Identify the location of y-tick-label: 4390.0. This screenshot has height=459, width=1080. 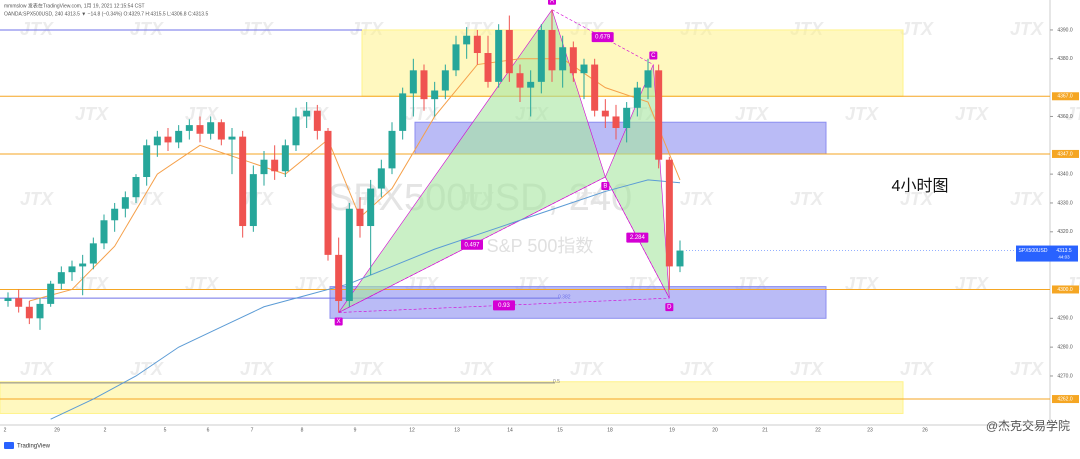
(1065, 30).